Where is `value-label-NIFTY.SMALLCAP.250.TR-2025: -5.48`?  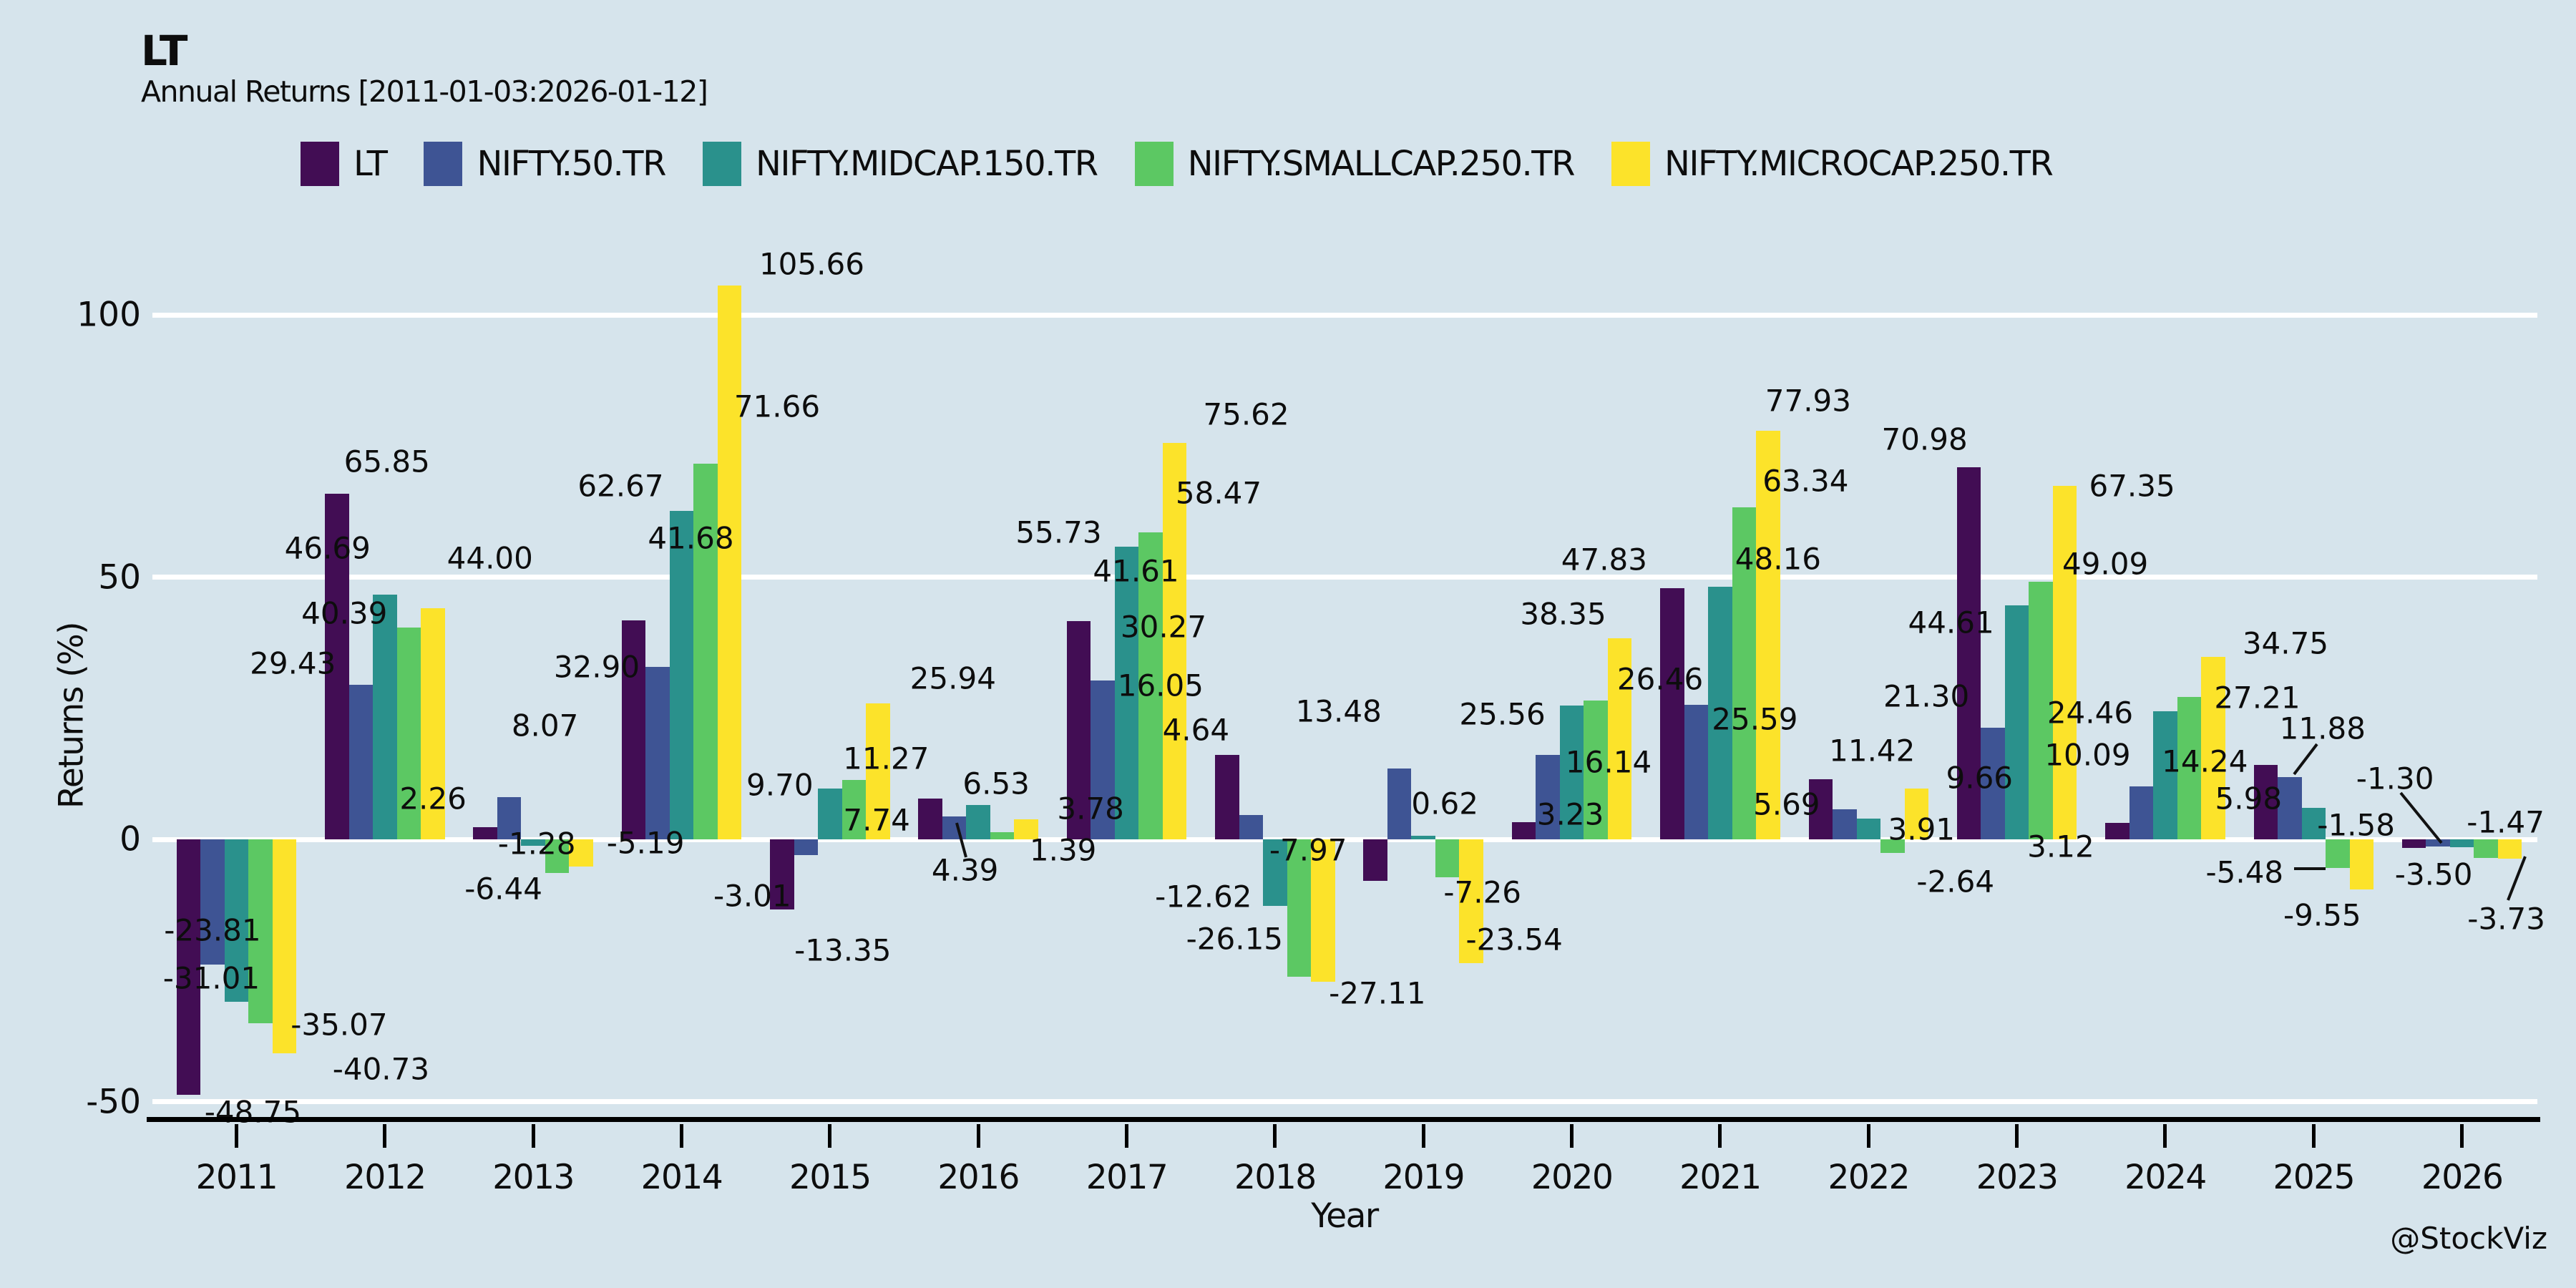
value-label-NIFTY.SMALLCAP.250.TR-2025: -5.48 is located at coordinates (2244, 872).